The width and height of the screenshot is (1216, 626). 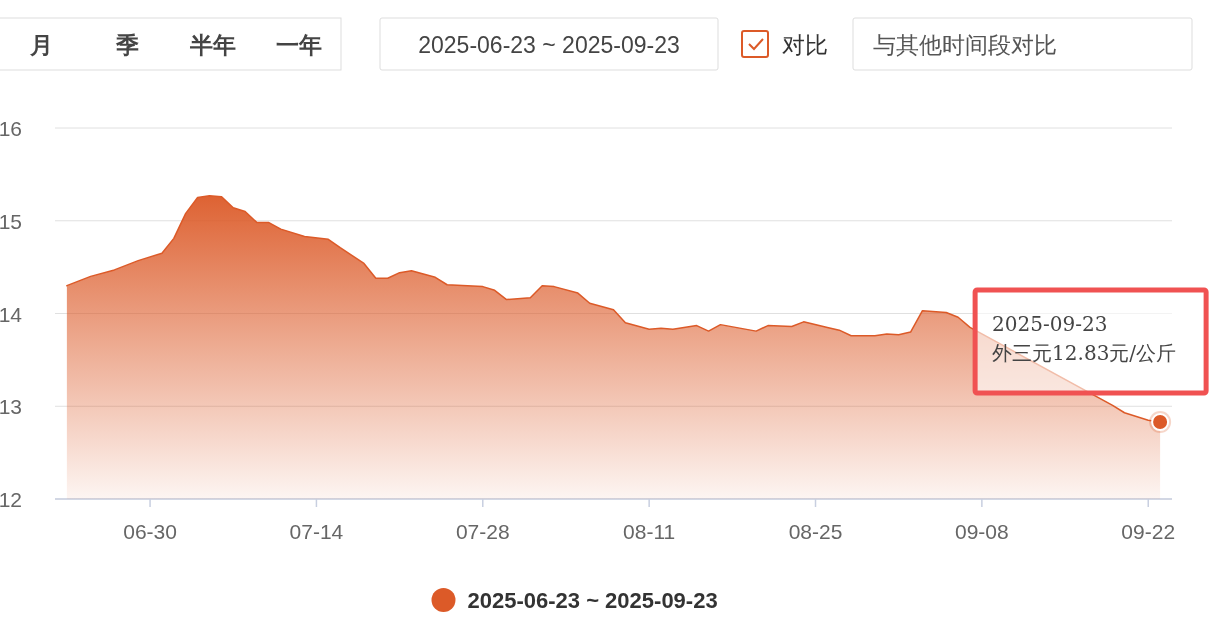 What do you see at coordinates (150, 531) in the screenshot?
I see `x-tick-label: 06-30` at bounding box center [150, 531].